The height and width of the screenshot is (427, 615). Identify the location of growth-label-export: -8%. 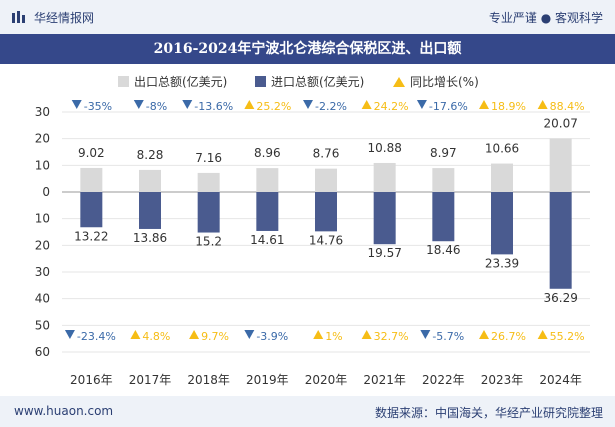
(156, 106).